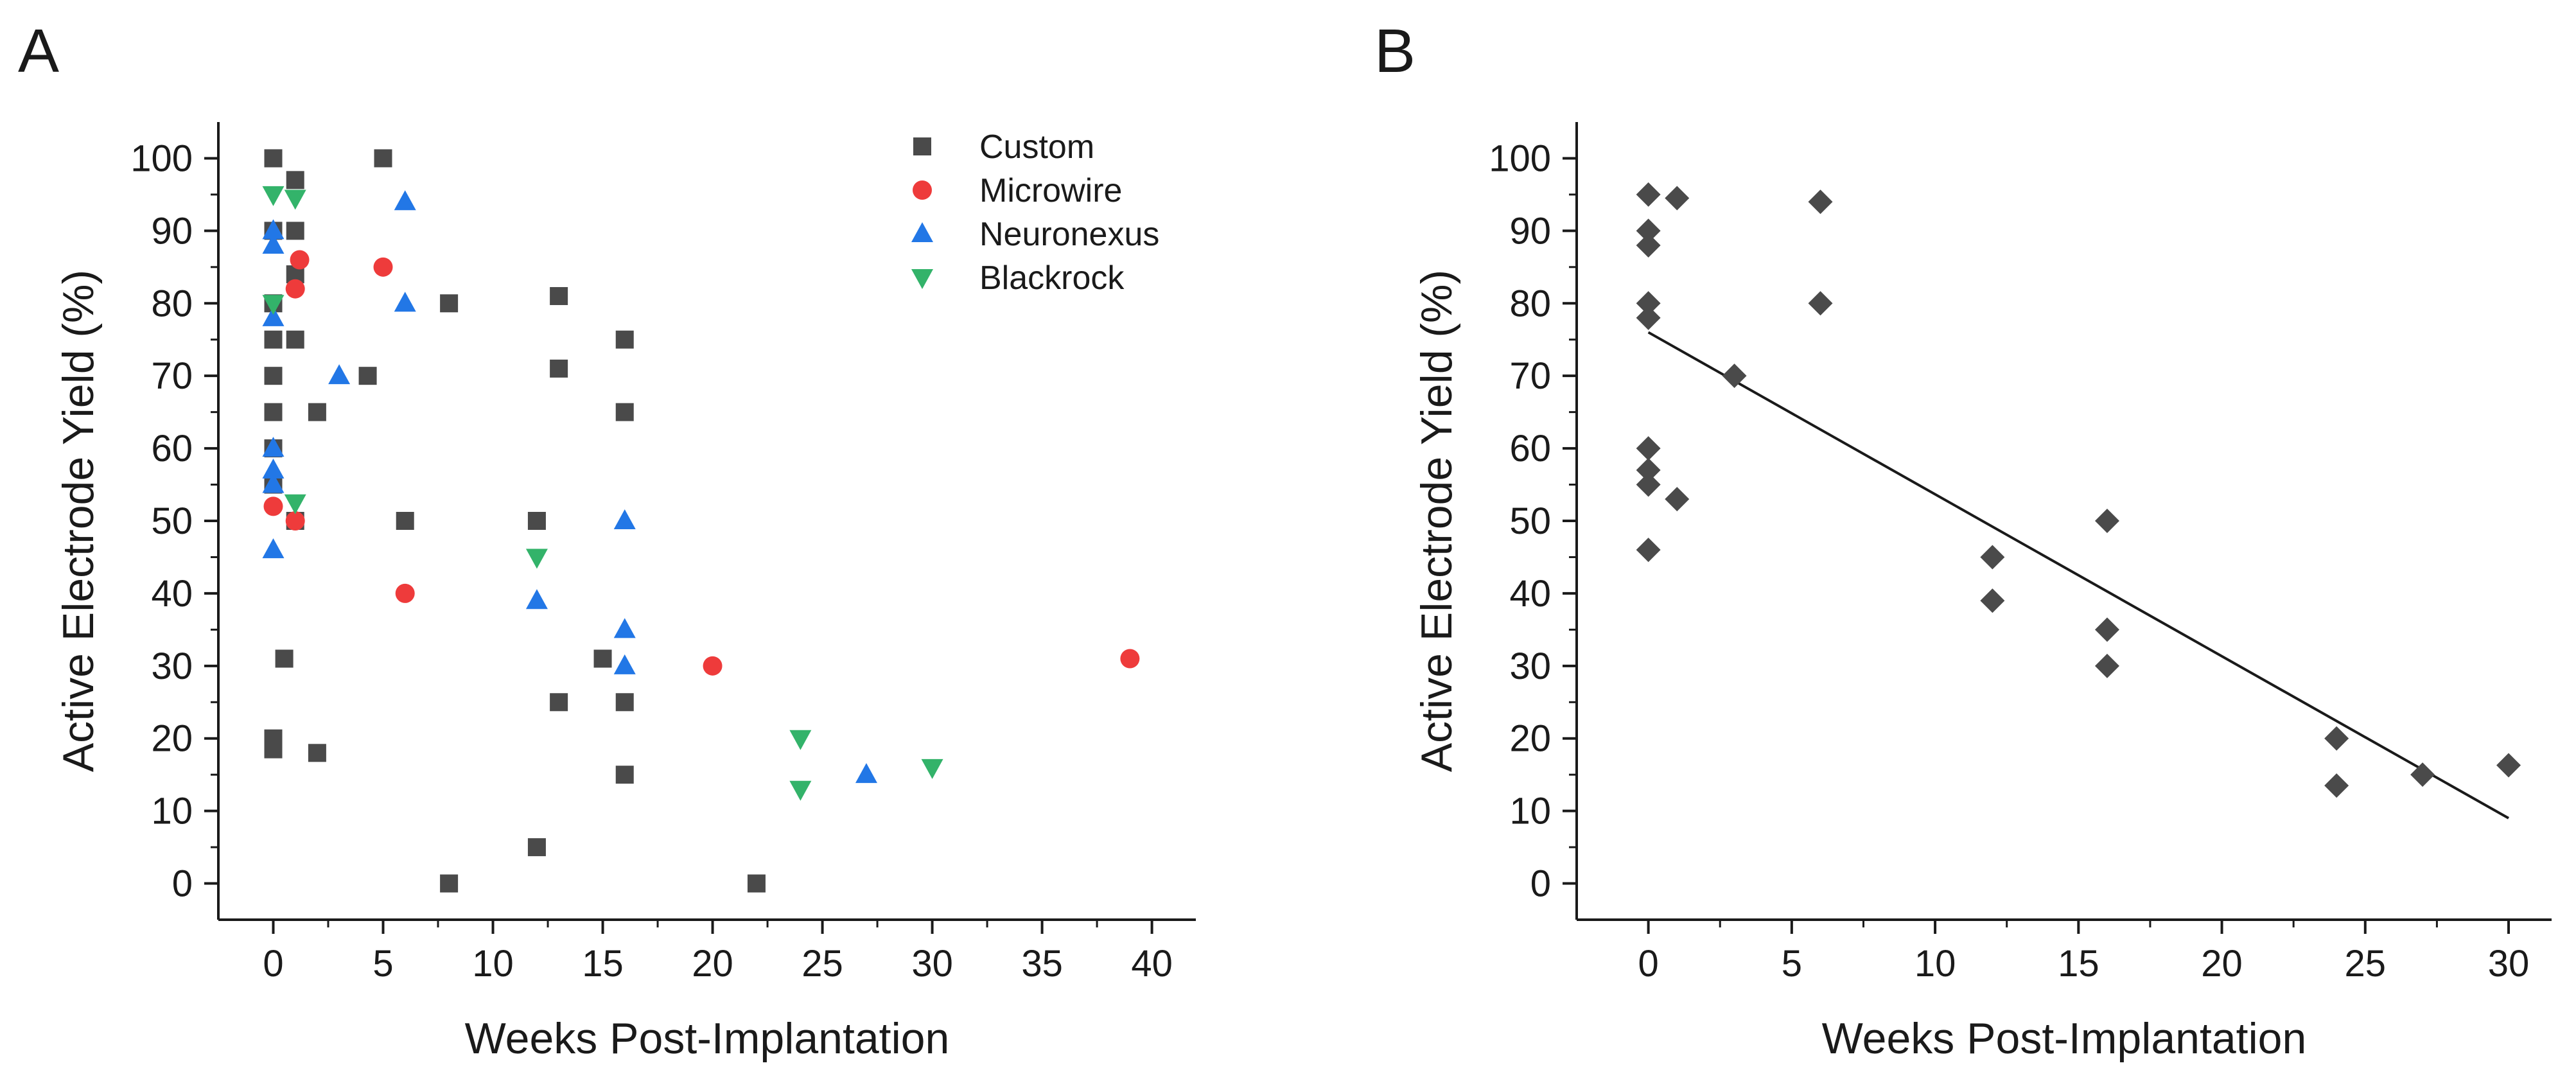  Describe the element at coordinates (1530, 521) in the screenshot. I see `y-tick-label-b: 50` at that location.